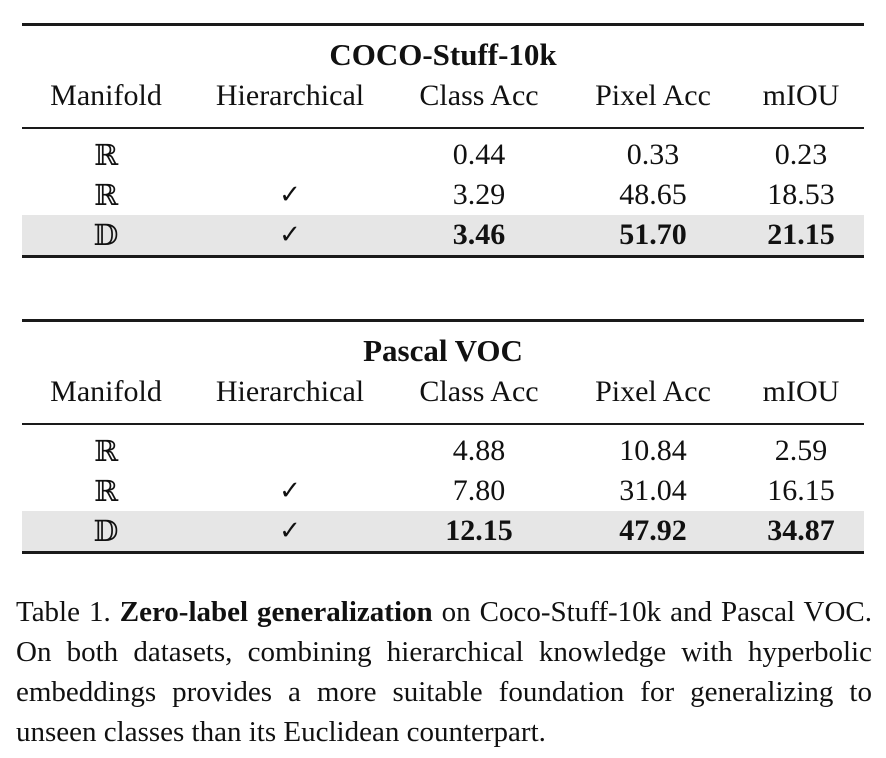 The height and width of the screenshot is (758, 886). I want to click on table-row: ℝ 0.44 0.33 0.23, so click(443, 155).